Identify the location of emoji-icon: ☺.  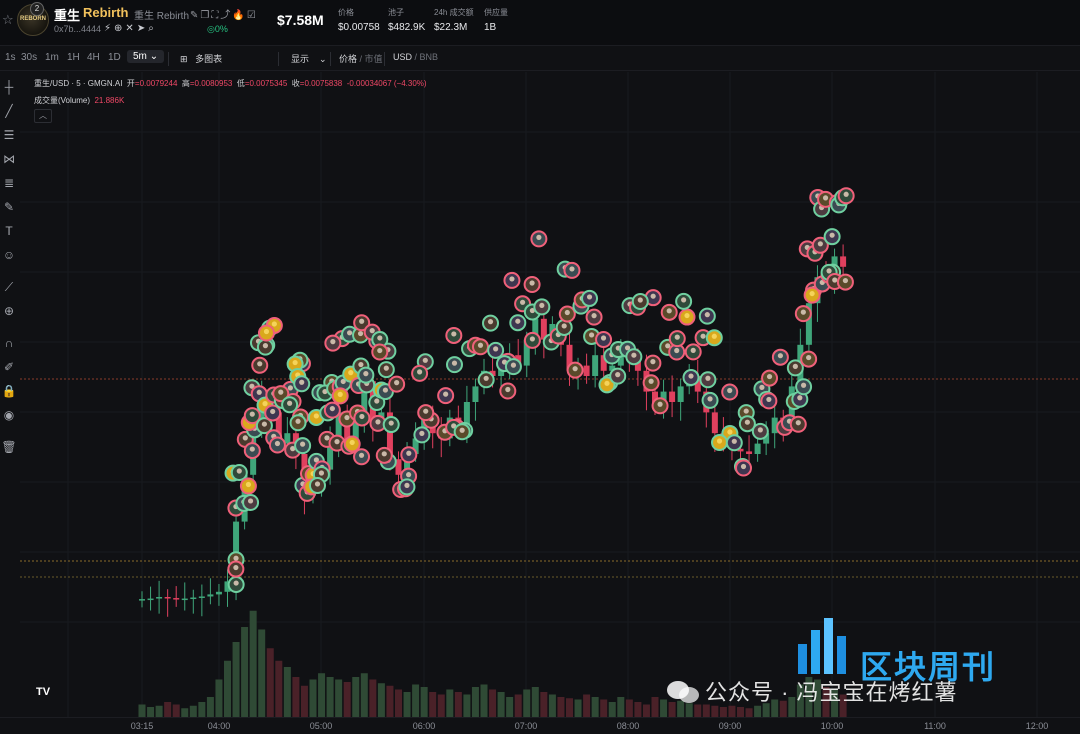
(9, 255).